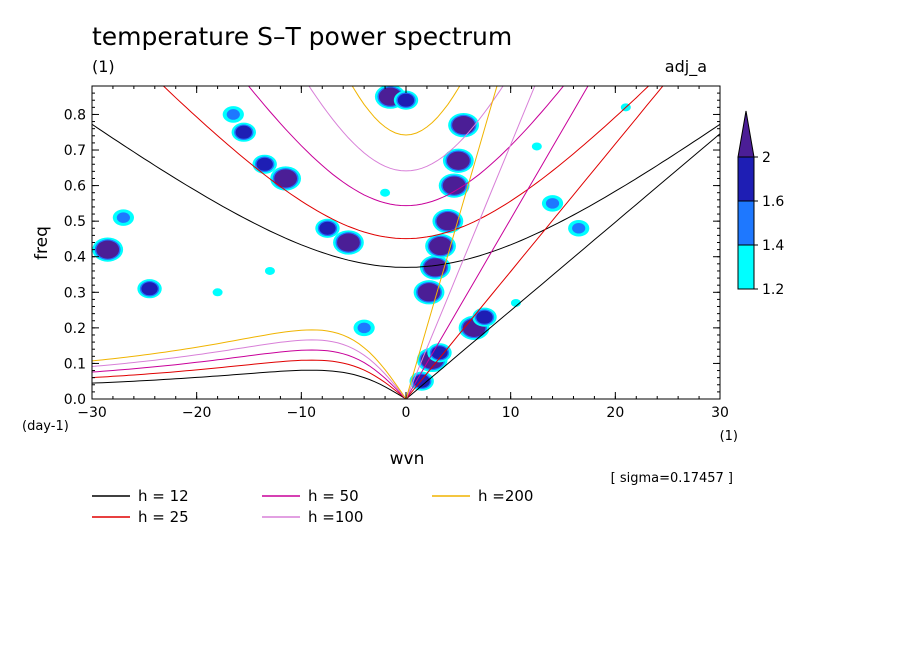 The height and width of the screenshot is (654, 904). I want to click on legend-label-h12: h = 12, so click(163, 496).